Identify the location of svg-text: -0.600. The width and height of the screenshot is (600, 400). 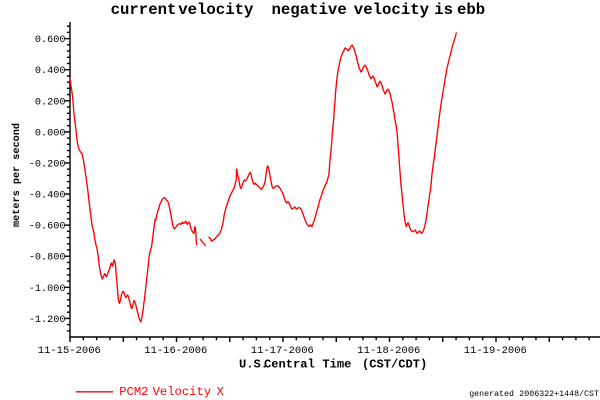
(47, 227).